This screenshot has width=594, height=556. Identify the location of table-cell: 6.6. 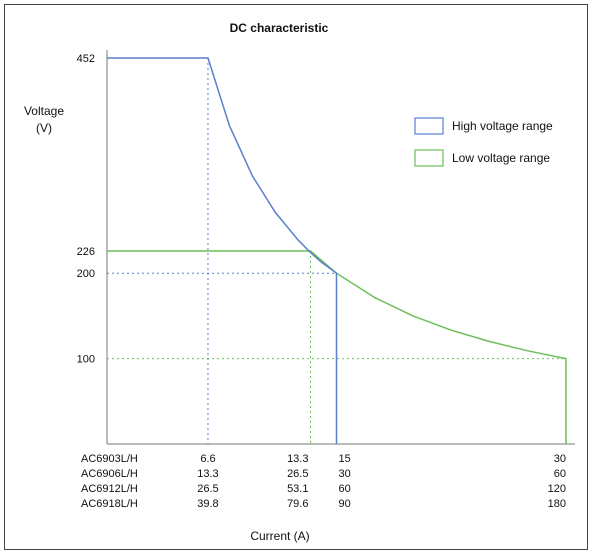
(207, 459).